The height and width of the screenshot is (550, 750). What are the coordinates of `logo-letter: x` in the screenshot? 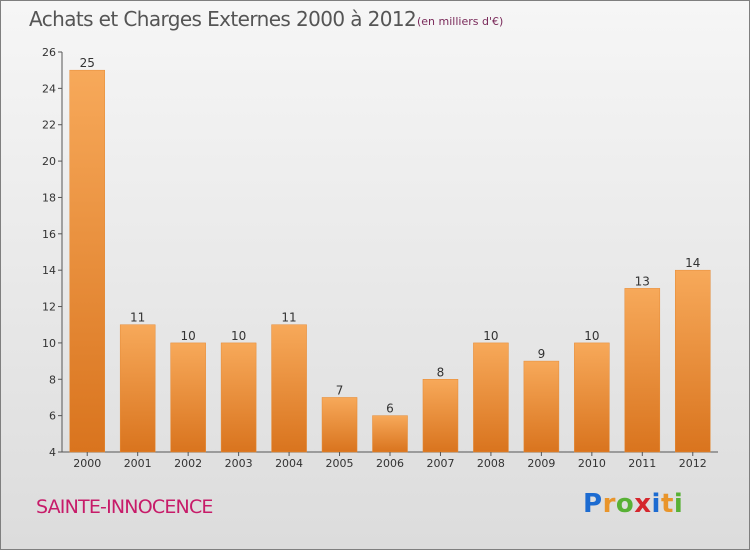 It's located at (643, 504).